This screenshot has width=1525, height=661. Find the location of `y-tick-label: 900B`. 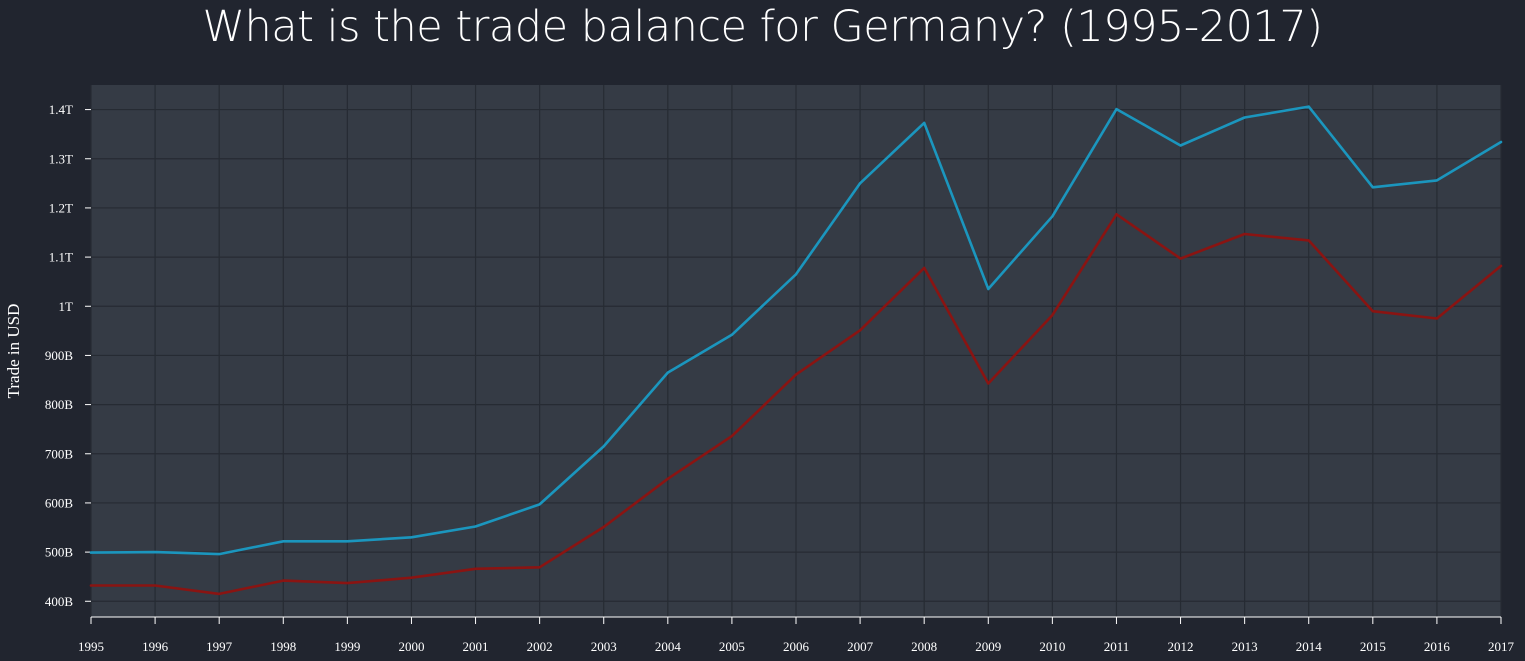

y-tick-label: 900B is located at coordinates (59, 355).